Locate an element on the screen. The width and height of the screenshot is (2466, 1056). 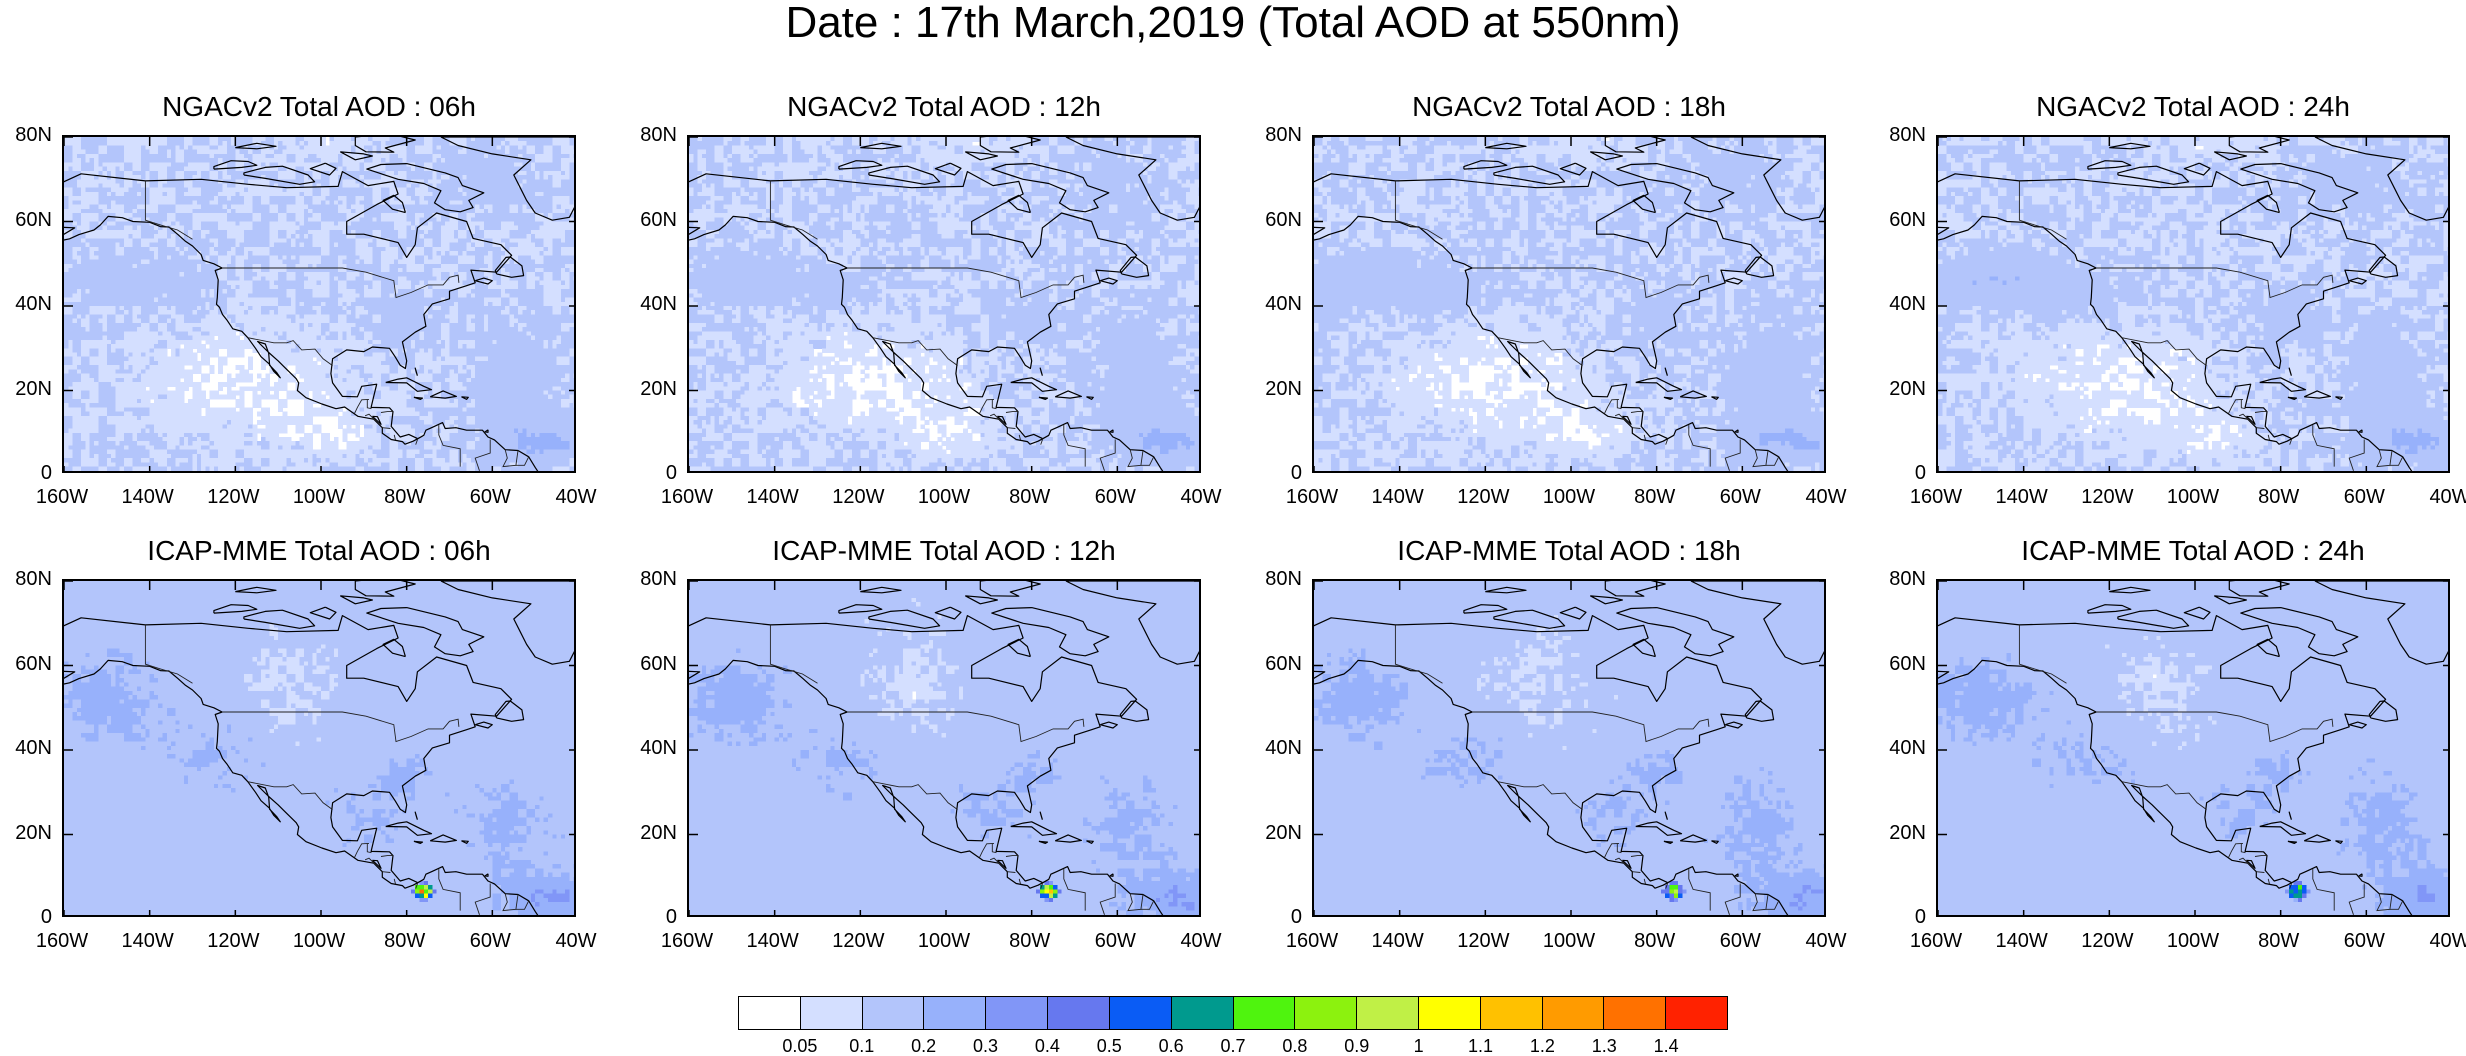
colorbar-label: 0.7 is located at coordinates (1233, 1046).